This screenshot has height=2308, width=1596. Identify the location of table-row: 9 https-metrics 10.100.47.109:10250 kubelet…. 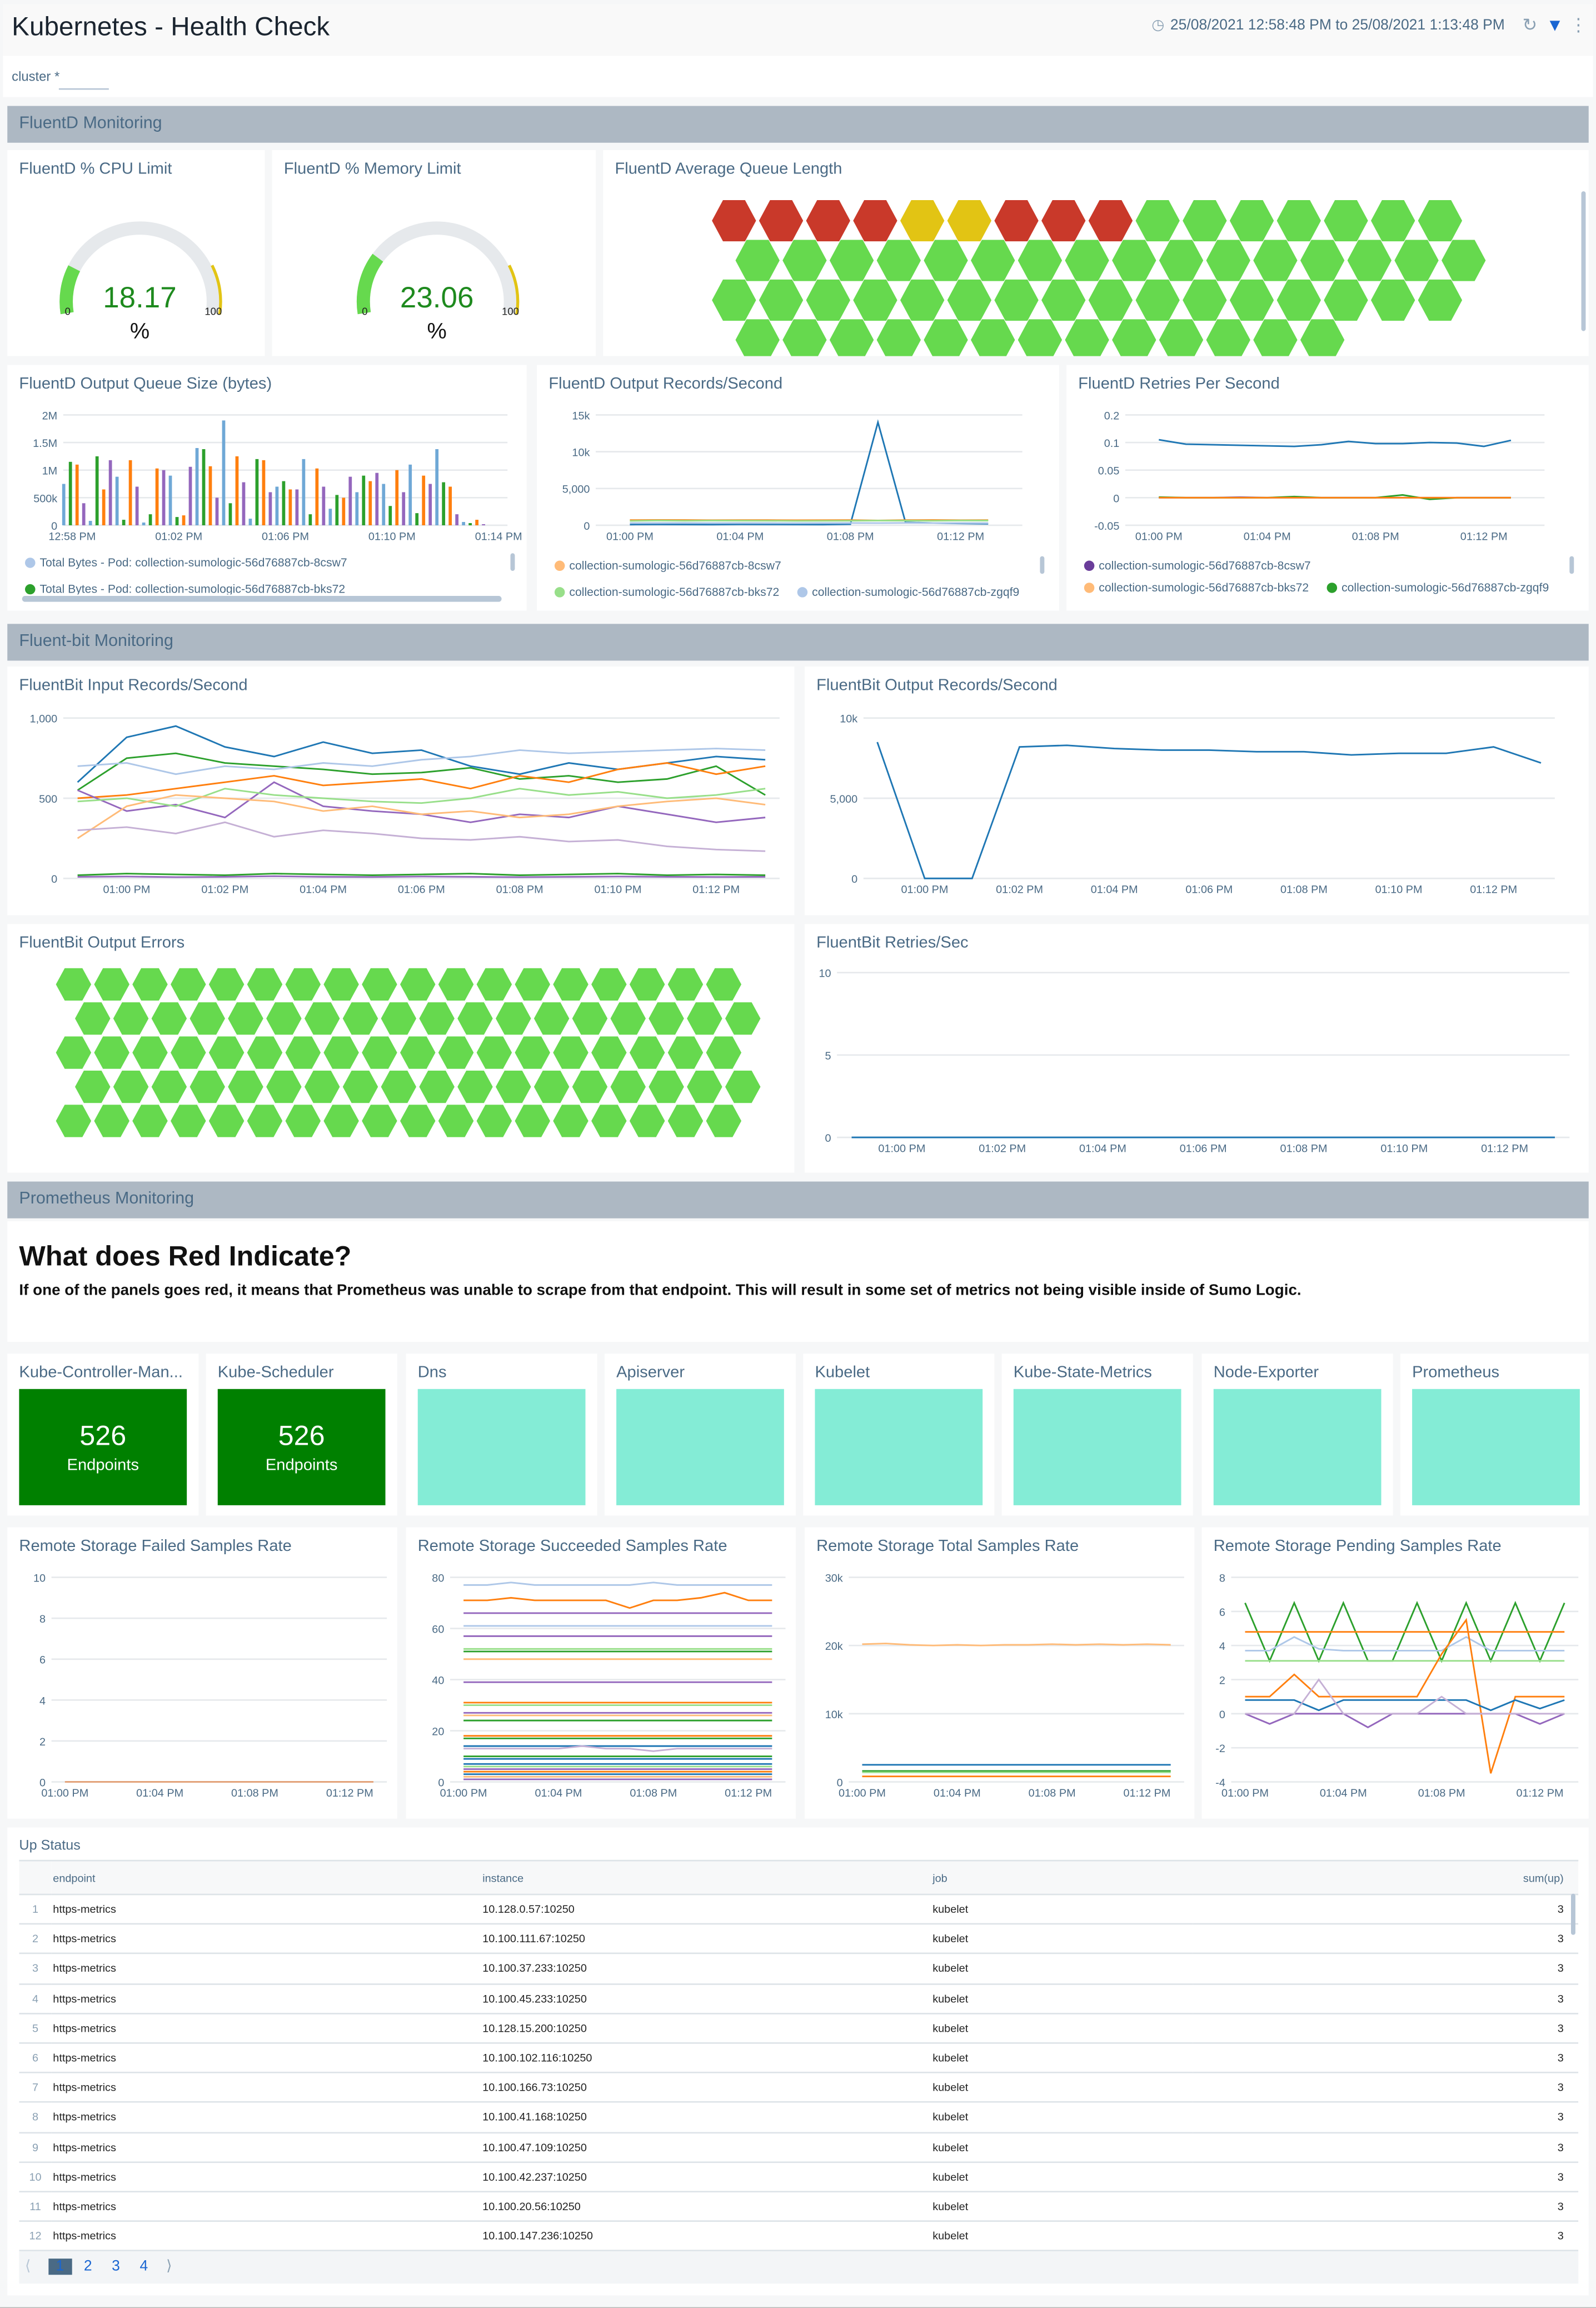
(799, 2147).